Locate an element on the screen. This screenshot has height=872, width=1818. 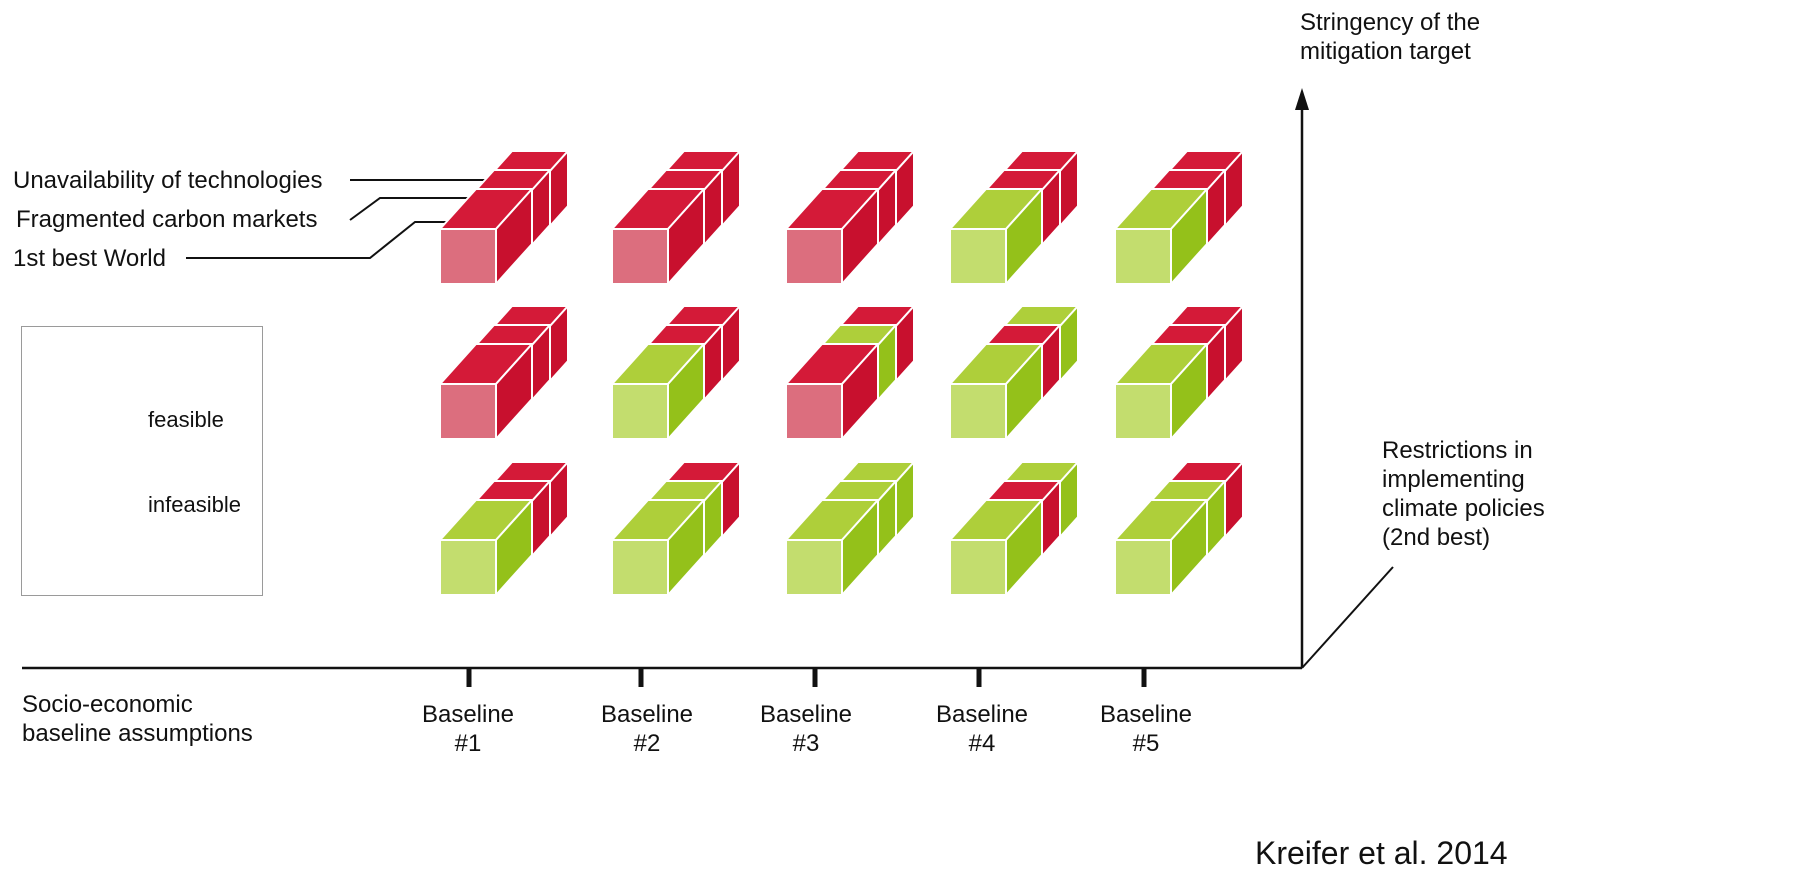
leader-line-fragmented is located at coordinates (423, 209).